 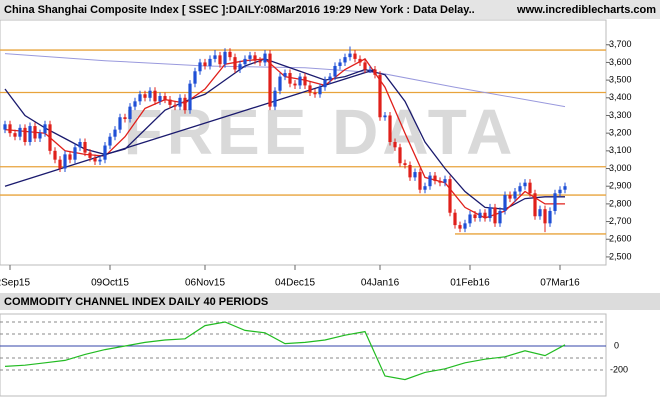 What do you see at coordinates (620, 186) in the screenshot?
I see `y-tick-label: 2,900` at bounding box center [620, 186].